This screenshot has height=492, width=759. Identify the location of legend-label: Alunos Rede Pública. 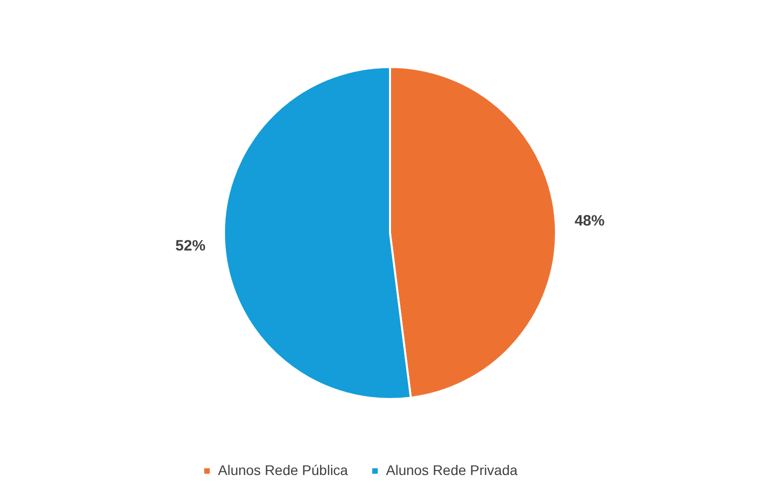
(283, 470).